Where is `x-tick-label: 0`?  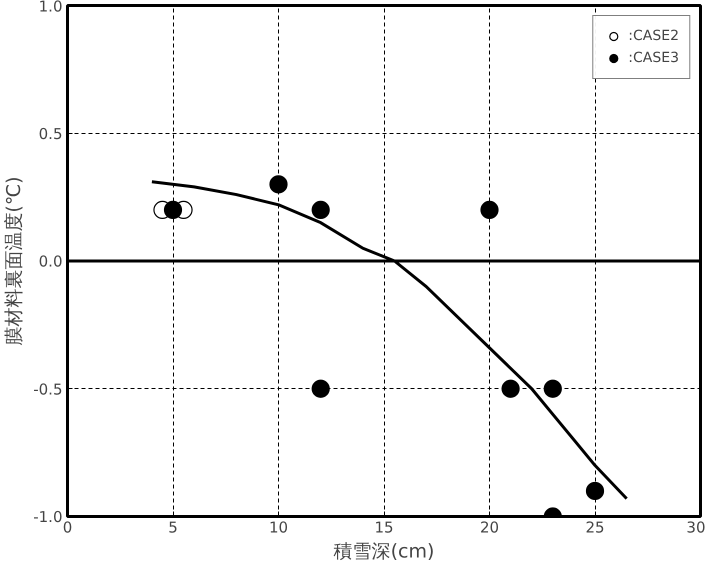
x-tick-label: 0 is located at coordinates (67, 527).